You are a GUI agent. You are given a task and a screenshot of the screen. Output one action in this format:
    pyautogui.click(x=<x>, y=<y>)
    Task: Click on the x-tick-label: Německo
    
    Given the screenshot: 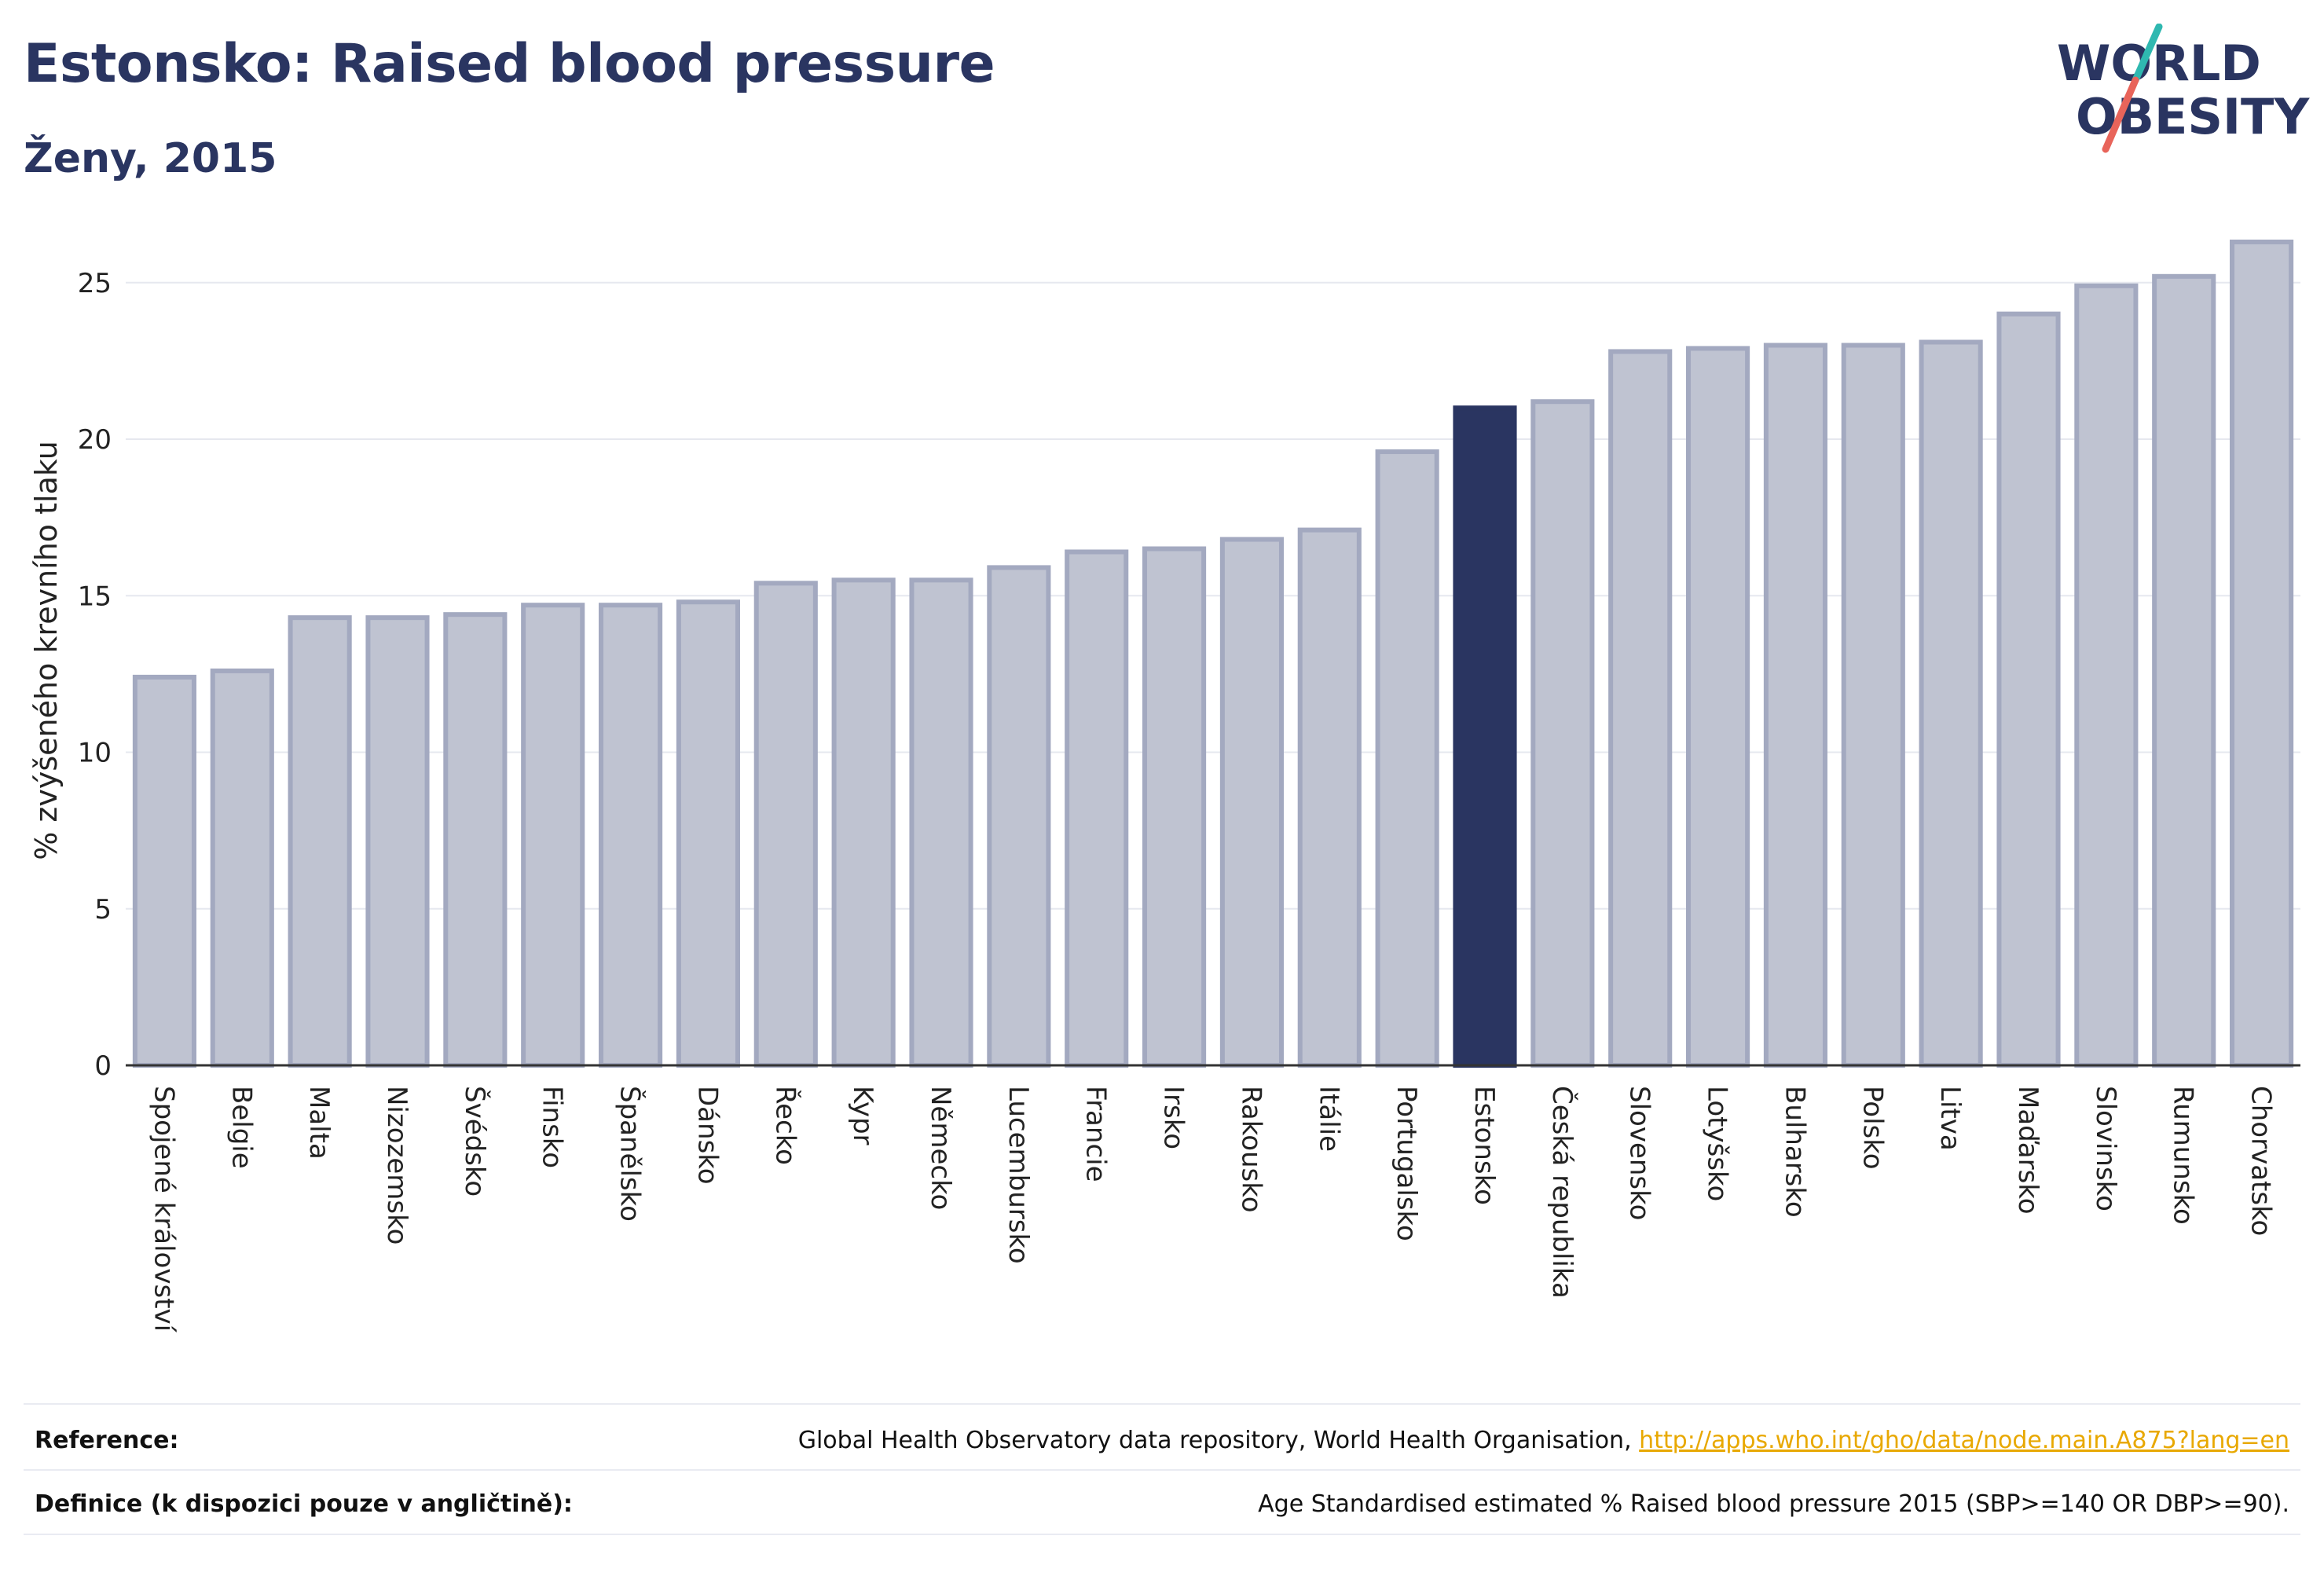 What is the action you would take?
    pyautogui.click(x=940, y=1148)
    